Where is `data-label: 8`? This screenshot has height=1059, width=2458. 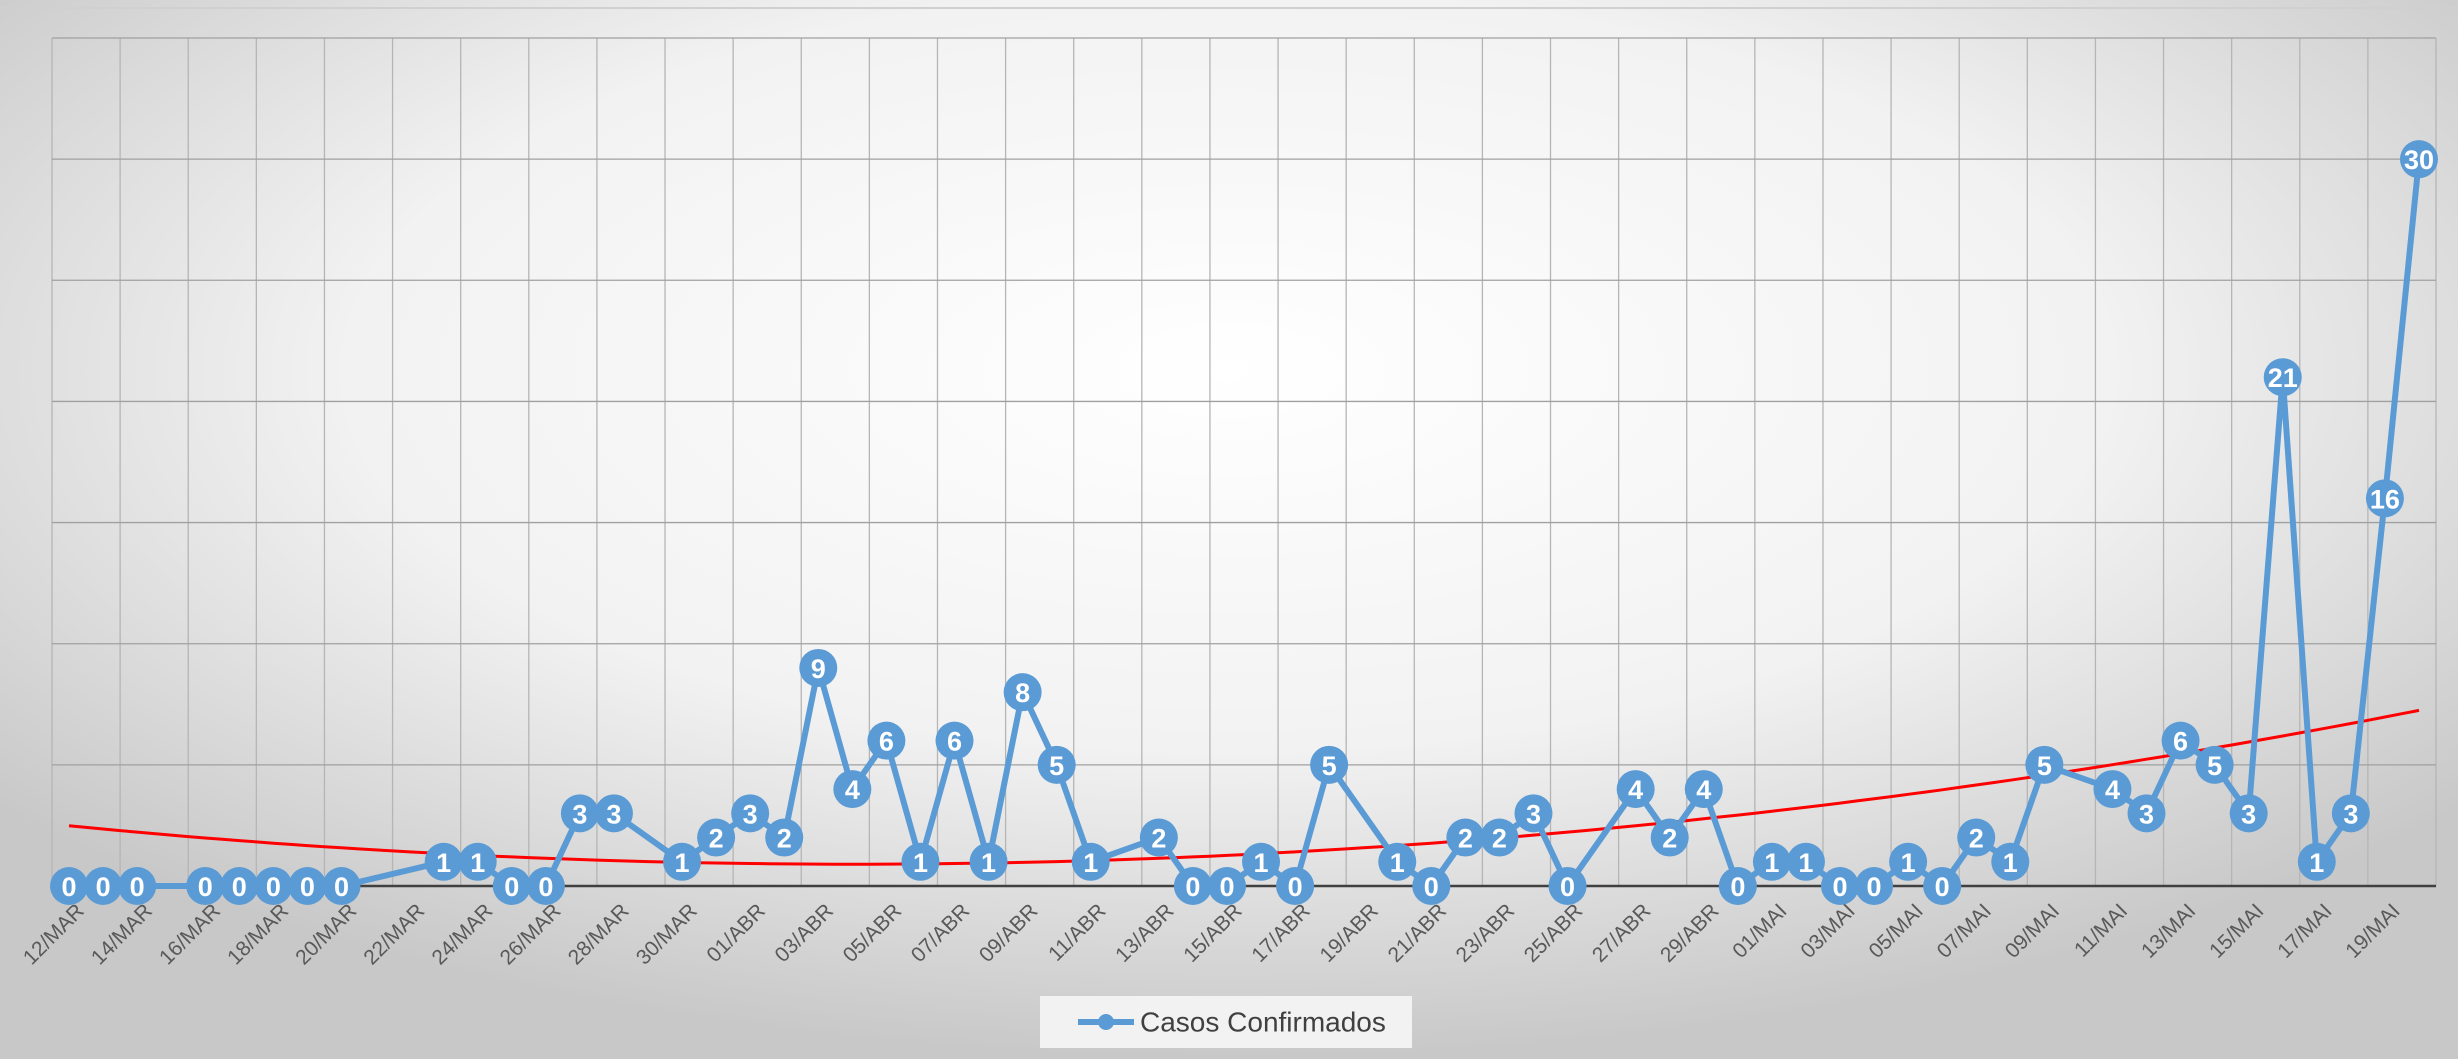
data-label: 8 is located at coordinates (1022, 693).